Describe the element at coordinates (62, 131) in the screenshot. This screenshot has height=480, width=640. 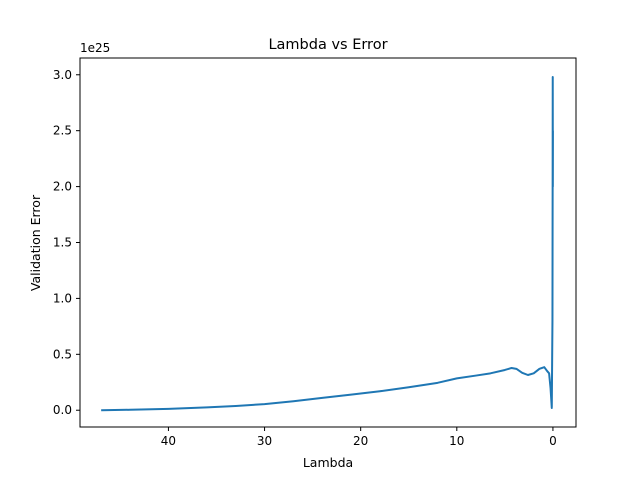
I see `y-tick-label: 2.5` at that location.